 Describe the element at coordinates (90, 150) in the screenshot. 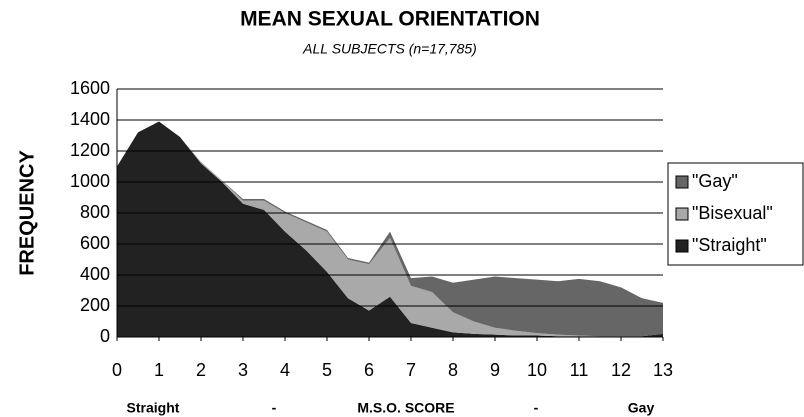

I see `y-tick-label: 1200` at that location.